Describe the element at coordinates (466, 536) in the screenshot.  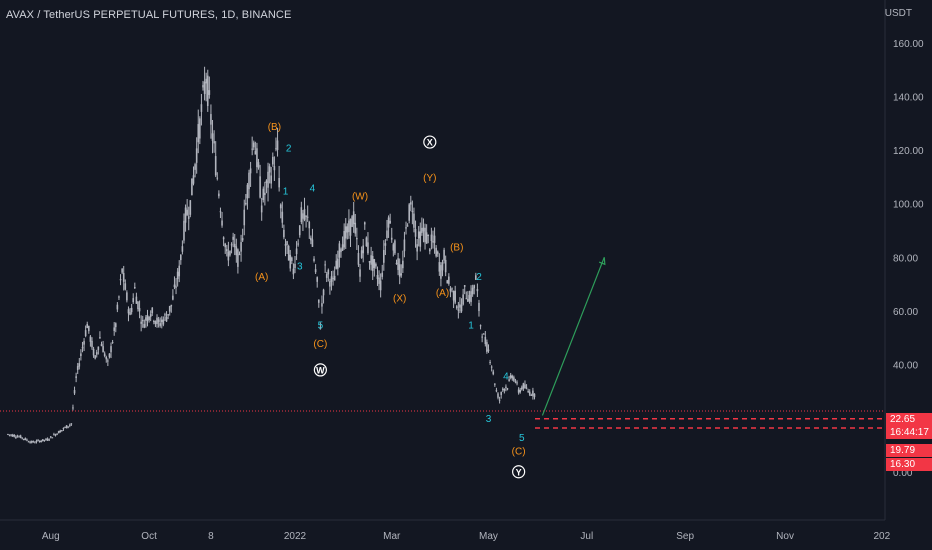
I see `time-axis: Aug Oct 8 2022 Mar May Jul Sep Nov 202` at that location.